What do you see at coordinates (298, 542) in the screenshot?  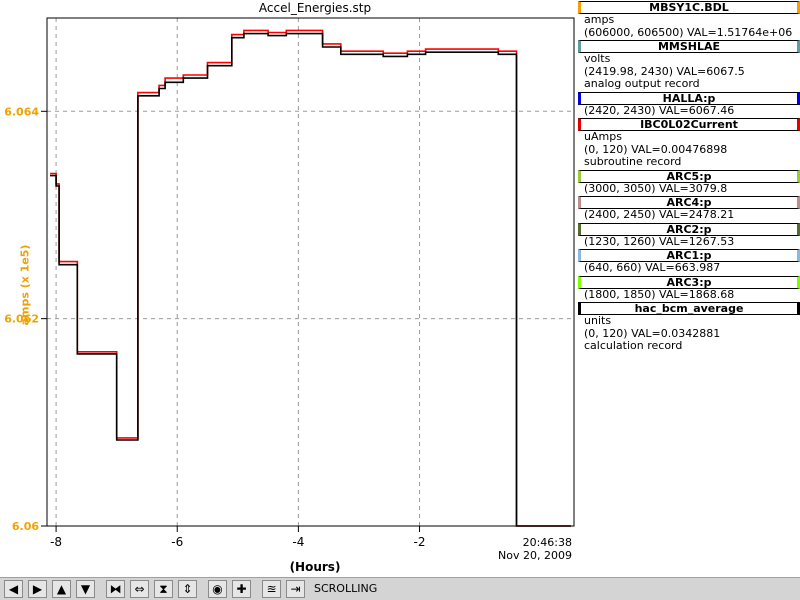 I see `x-tick-label: -4` at bounding box center [298, 542].